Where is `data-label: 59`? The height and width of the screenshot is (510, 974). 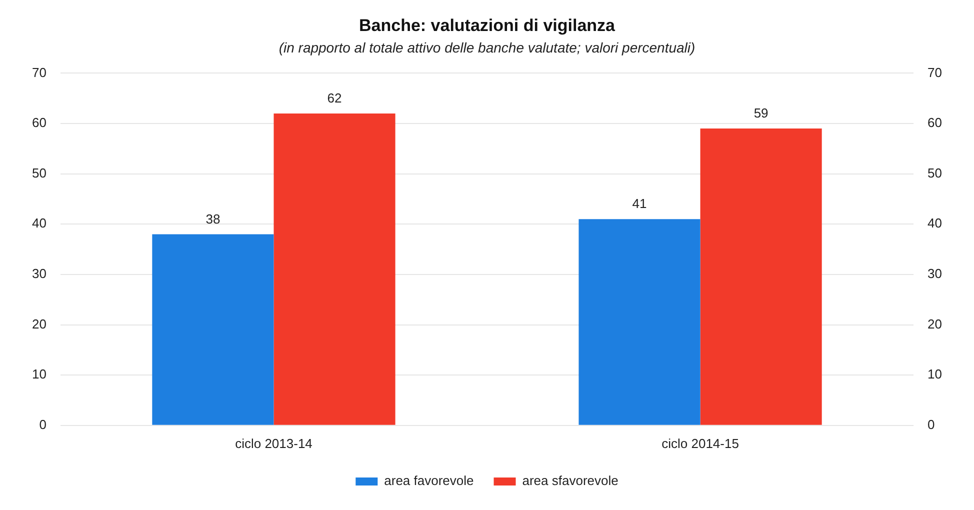
data-label: 59 is located at coordinates (761, 113).